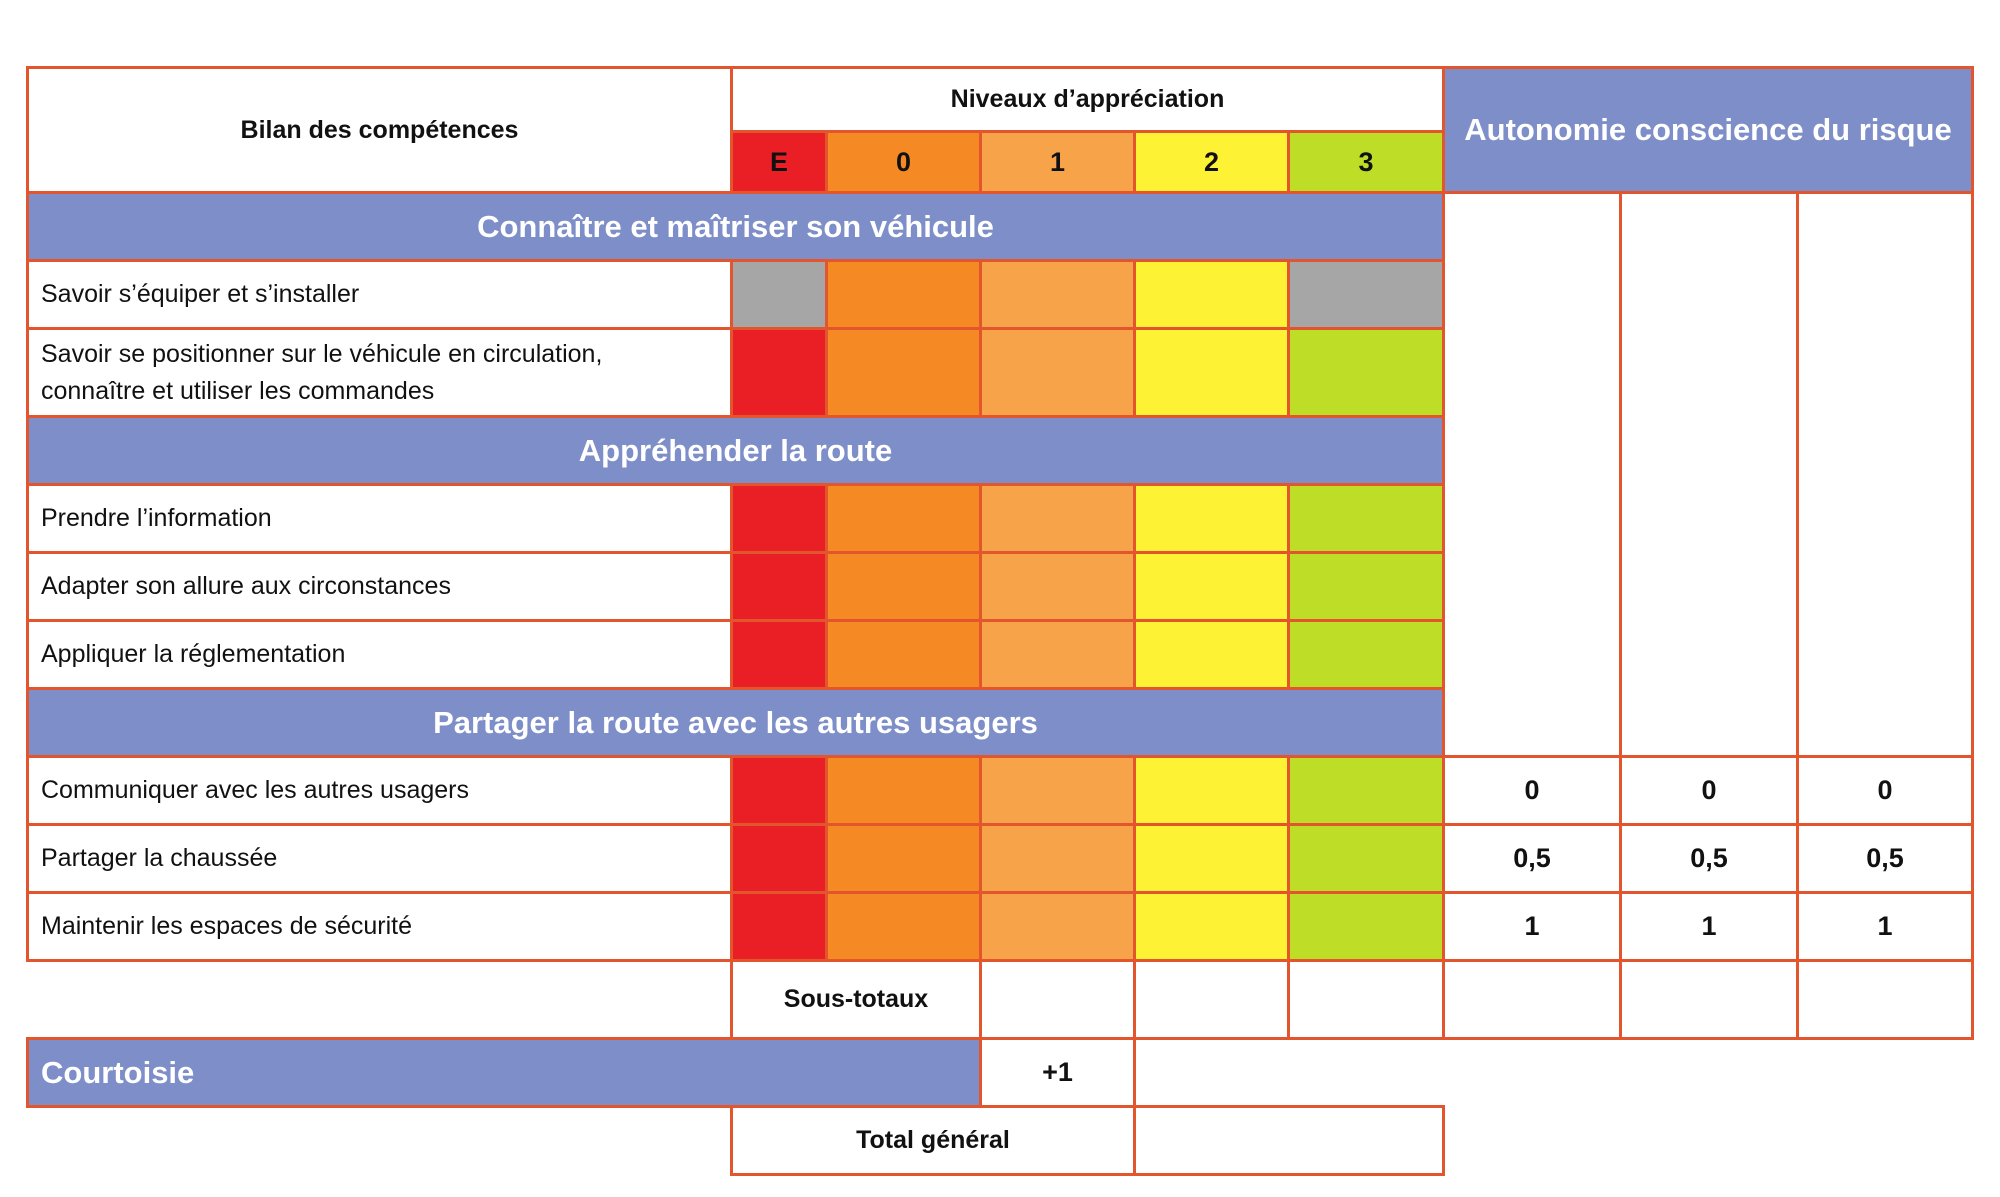 The height and width of the screenshot is (1197, 2000). Describe the element at coordinates (1289, 1140) in the screenshot. I see `grand-total-value-cell` at that location.